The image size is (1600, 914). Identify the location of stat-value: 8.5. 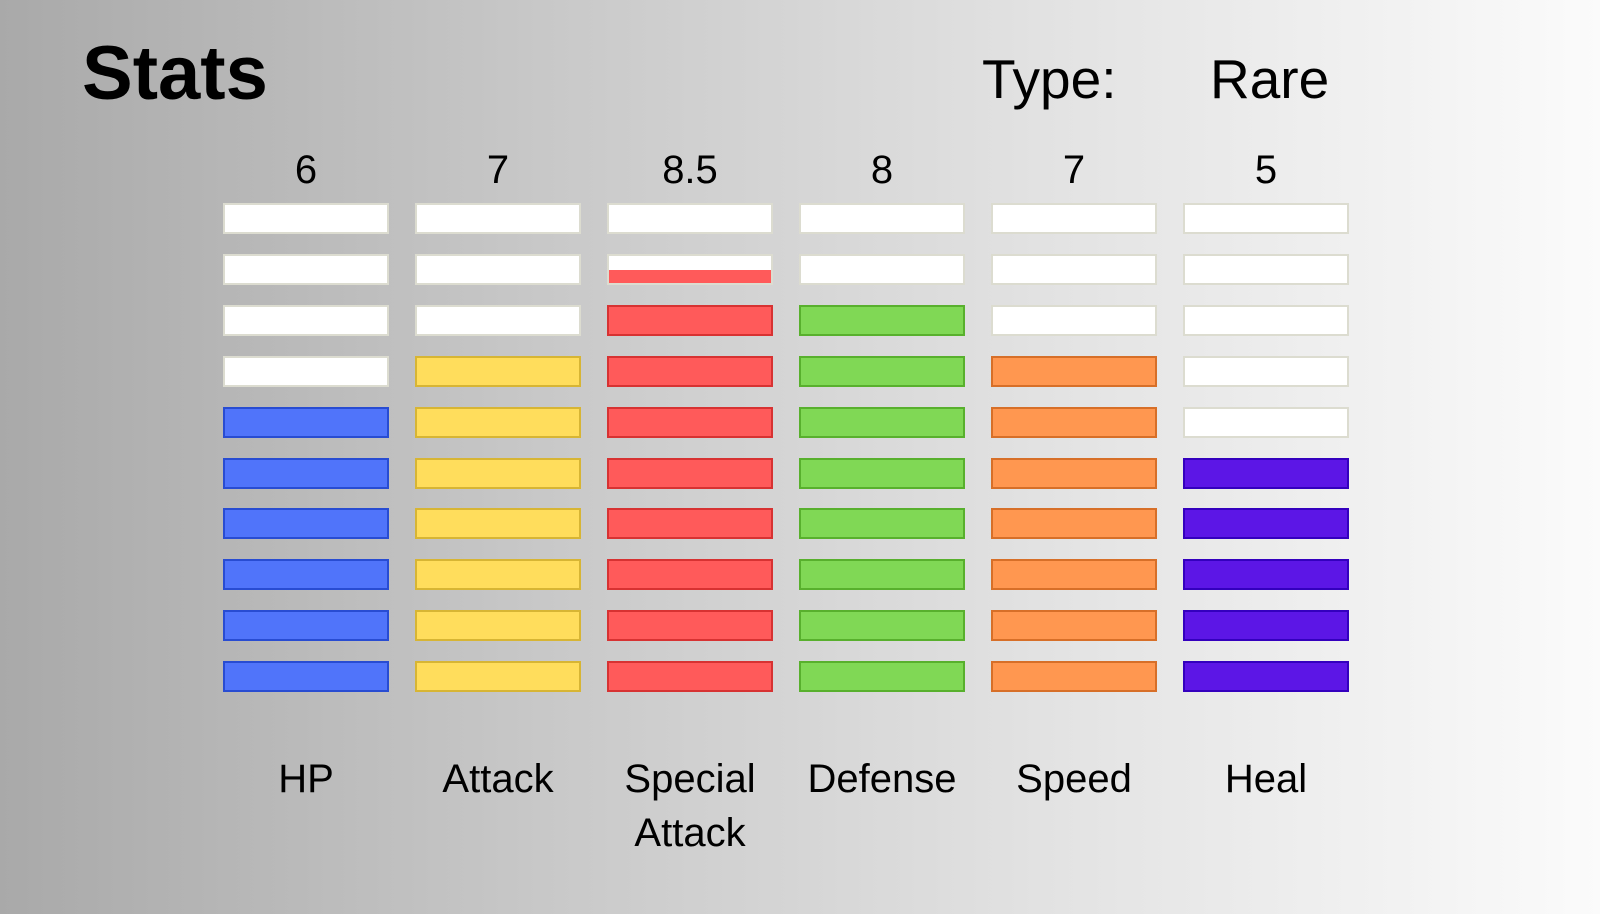
(690, 170).